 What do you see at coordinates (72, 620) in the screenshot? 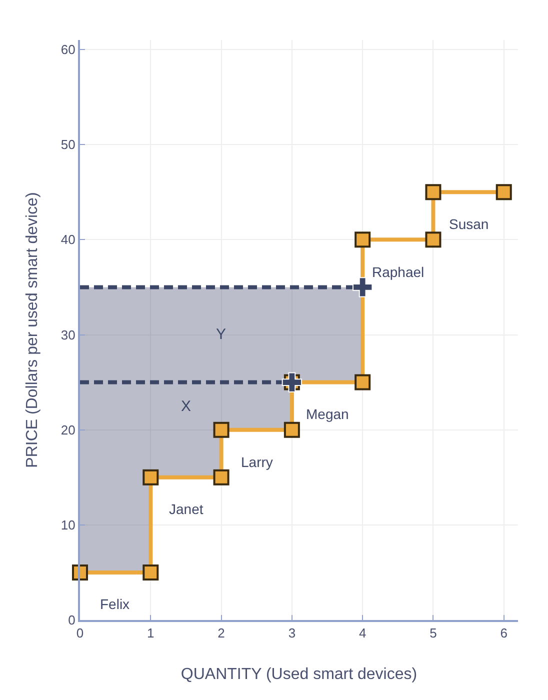
I see `y-tick-label: 0` at bounding box center [72, 620].